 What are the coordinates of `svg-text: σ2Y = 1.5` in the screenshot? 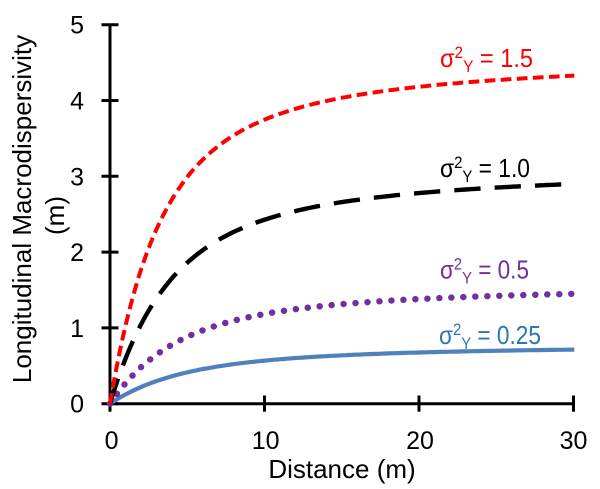 It's located at (486, 59).